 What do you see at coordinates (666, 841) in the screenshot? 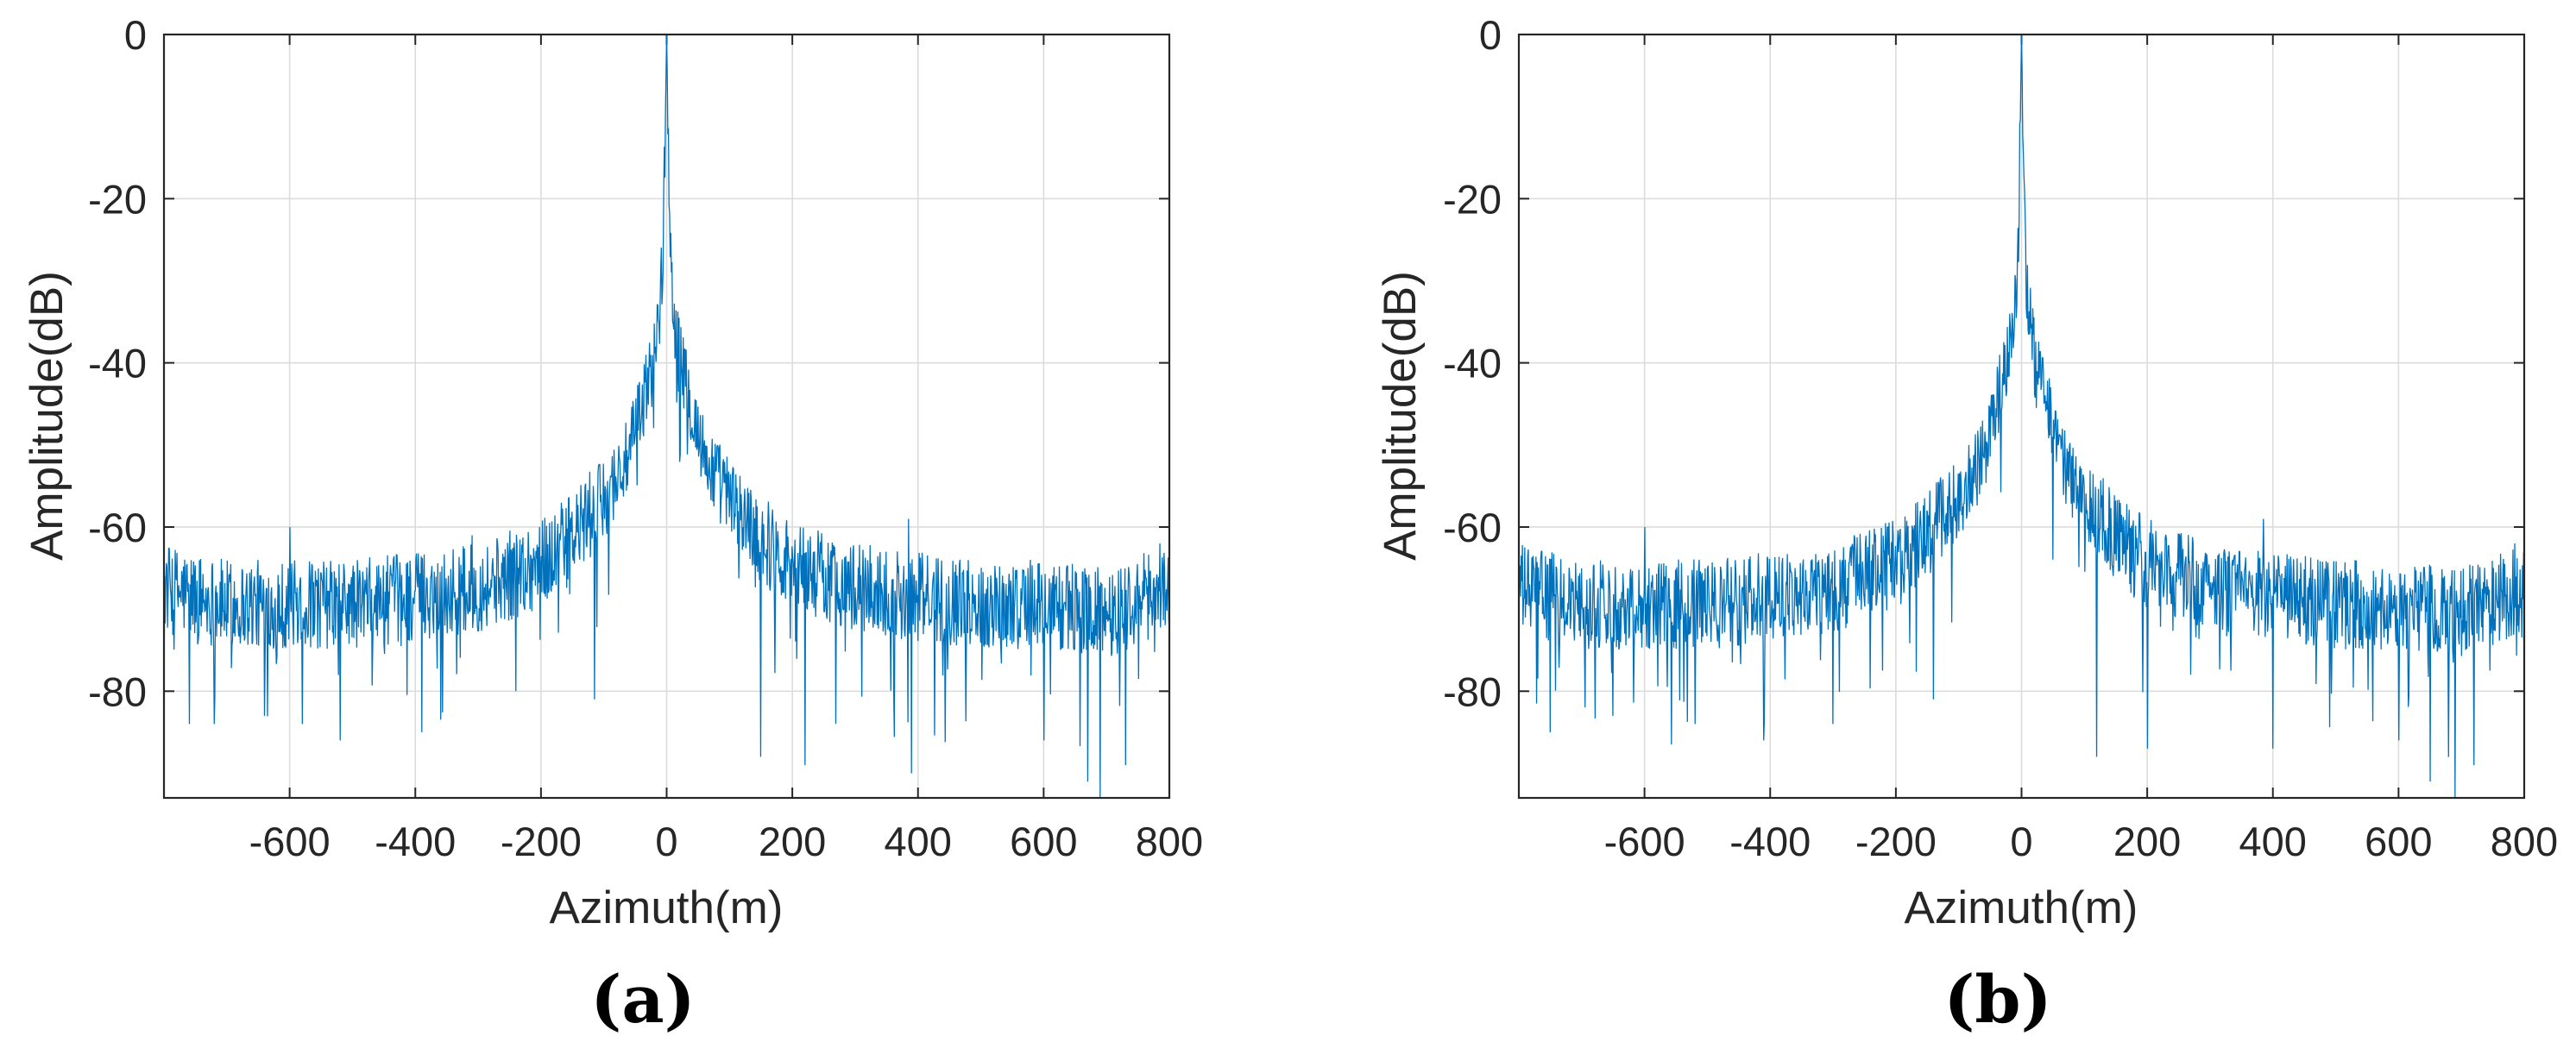
I see `panel-a-x-tick-label: 0` at bounding box center [666, 841].